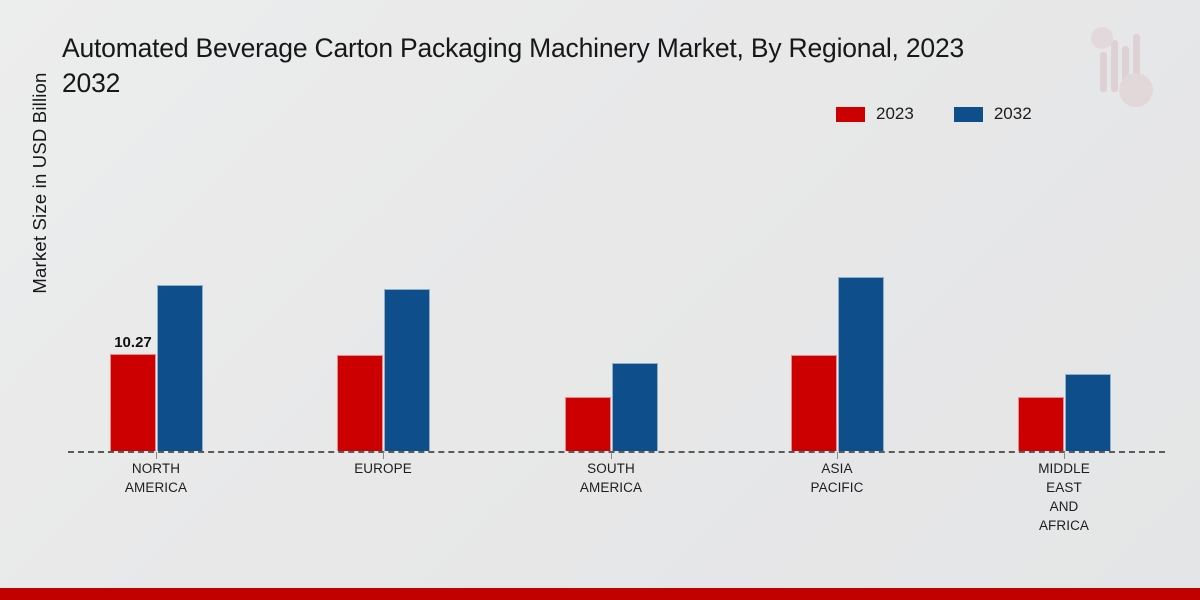 The height and width of the screenshot is (600, 1200). What do you see at coordinates (1012, 113) in the screenshot?
I see `legend-label-2032: 2032` at bounding box center [1012, 113].